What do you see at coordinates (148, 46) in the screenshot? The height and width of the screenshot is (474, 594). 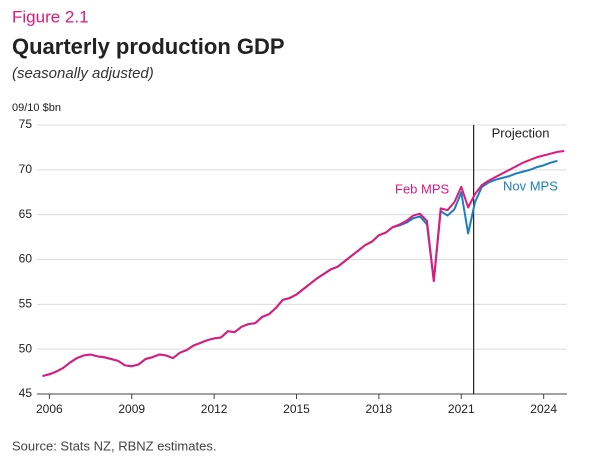 I see `chart-title: Quarterly production GDP` at bounding box center [148, 46].